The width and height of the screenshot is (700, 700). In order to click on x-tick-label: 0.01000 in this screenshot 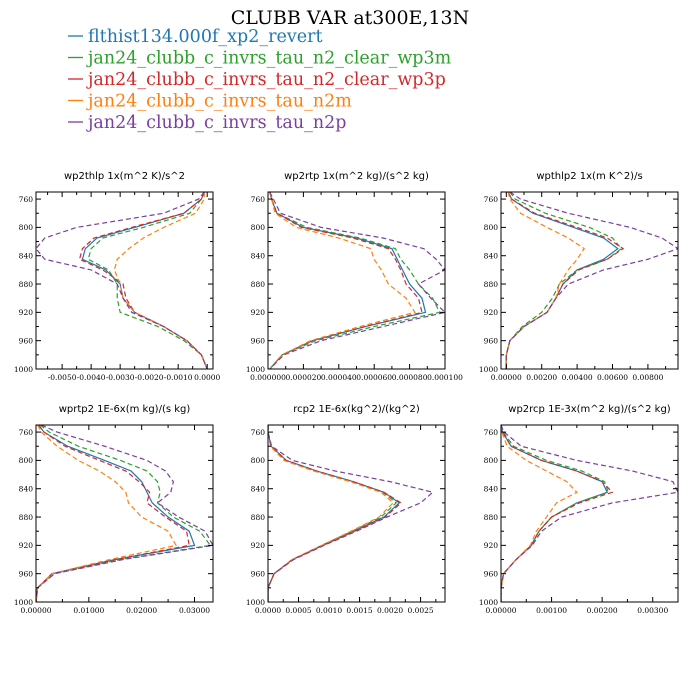, I will do `click(88, 610)`.